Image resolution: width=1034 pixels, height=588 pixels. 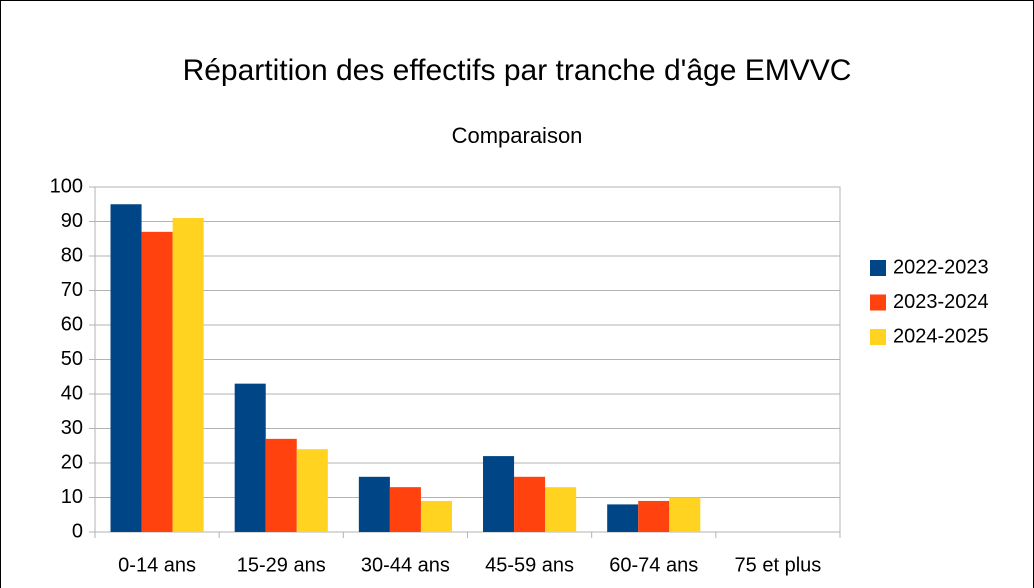 I want to click on x-tick-label: 75 et plus, so click(x=778, y=565).